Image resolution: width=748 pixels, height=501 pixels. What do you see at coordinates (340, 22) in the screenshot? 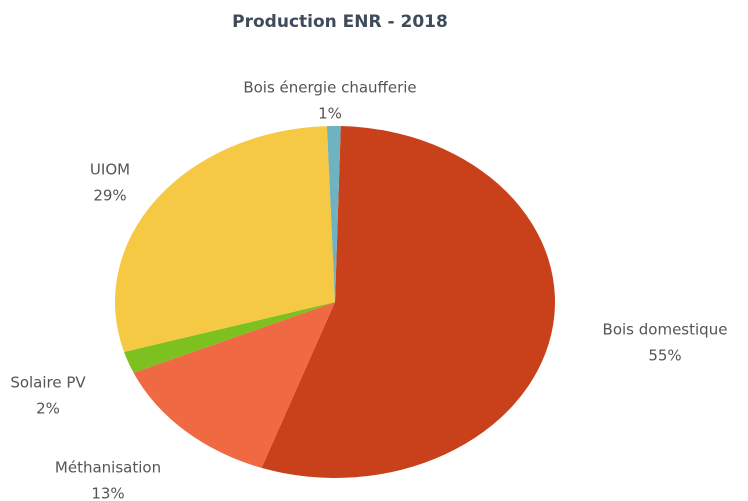
I see `chart-title: Production ENR - 2018` at bounding box center [340, 22].